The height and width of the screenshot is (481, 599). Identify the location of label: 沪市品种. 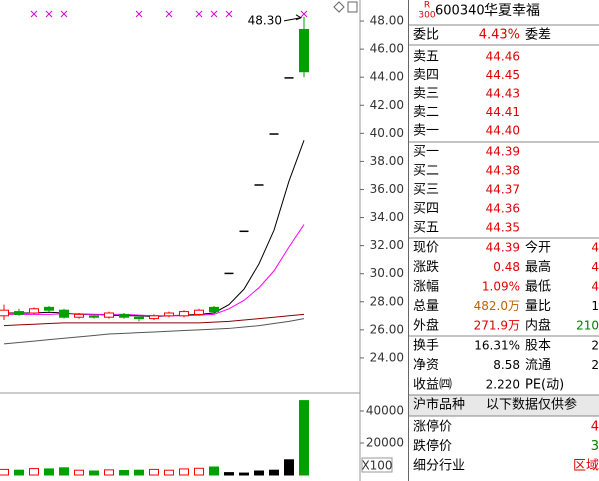
(439, 405).